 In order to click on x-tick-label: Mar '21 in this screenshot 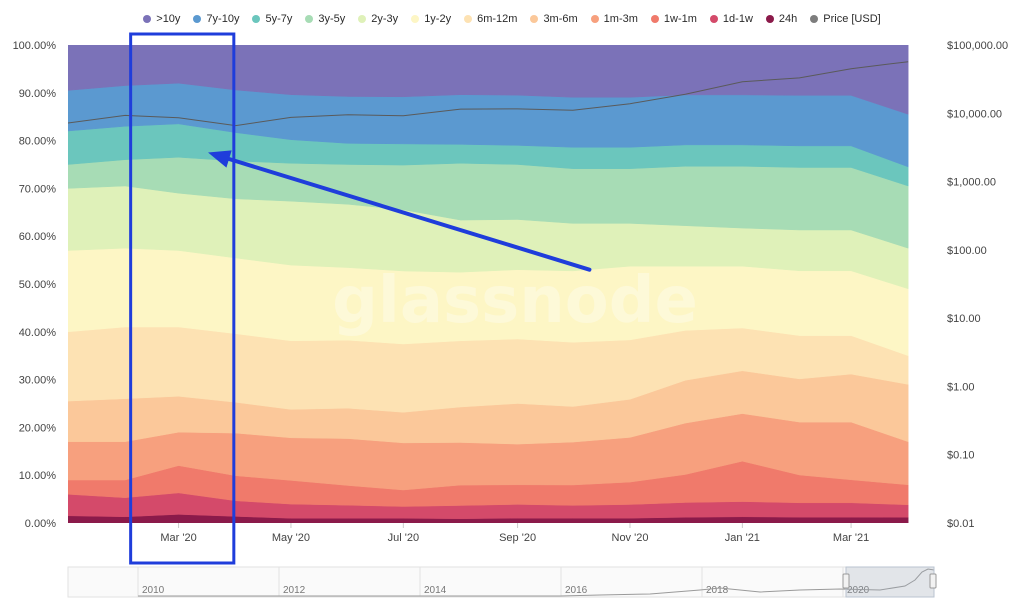, I will do `click(851, 538)`.